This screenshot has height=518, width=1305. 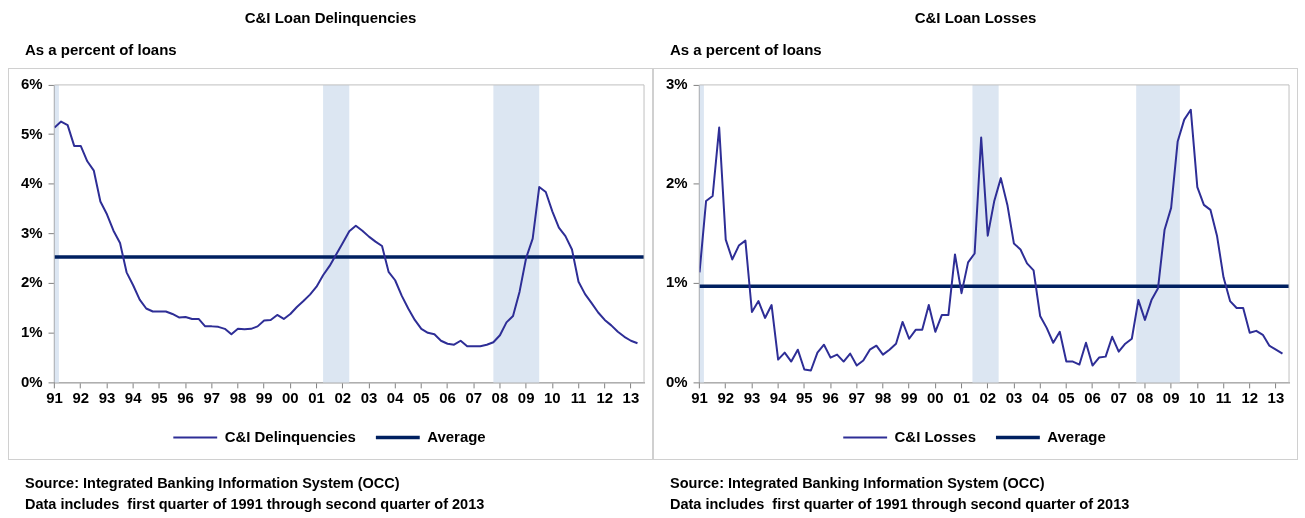 What do you see at coordinates (31, 133) in the screenshot?
I see `y-tick-label: 5%` at bounding box center [31, 133].